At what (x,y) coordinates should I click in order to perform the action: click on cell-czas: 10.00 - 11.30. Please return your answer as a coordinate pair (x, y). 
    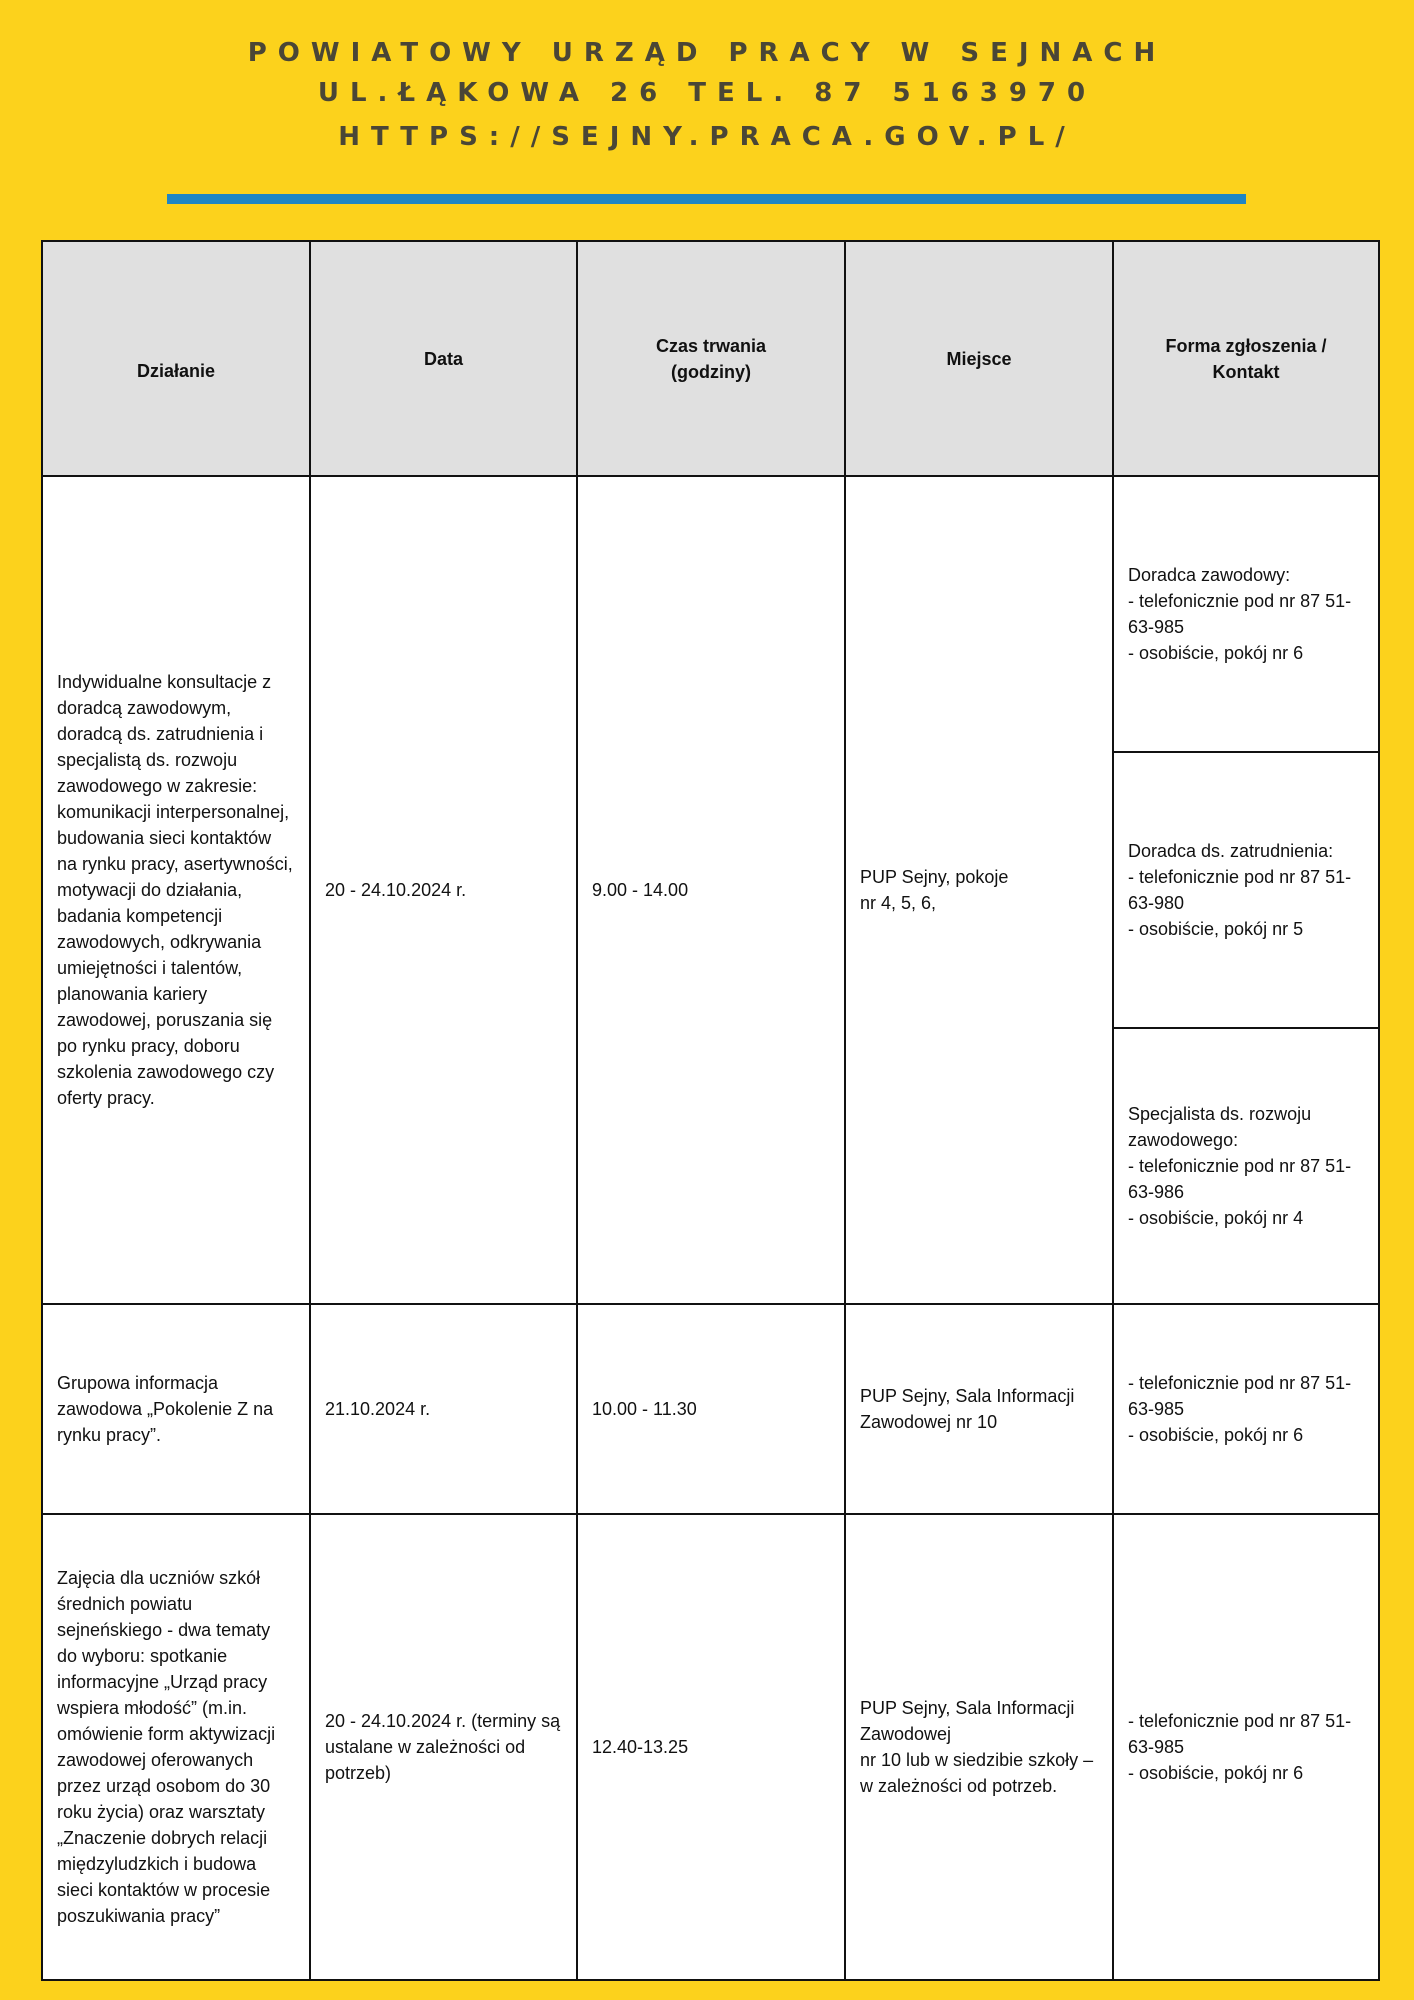
    Looking at the image, I should click on (711, 1409).